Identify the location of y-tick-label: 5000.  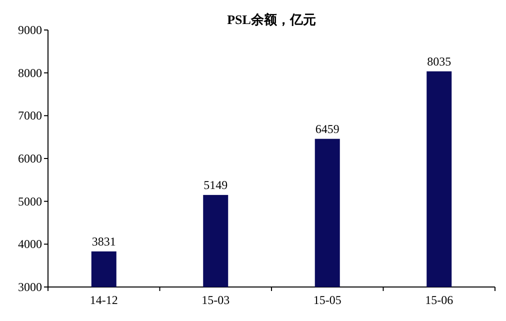
(30, 201).